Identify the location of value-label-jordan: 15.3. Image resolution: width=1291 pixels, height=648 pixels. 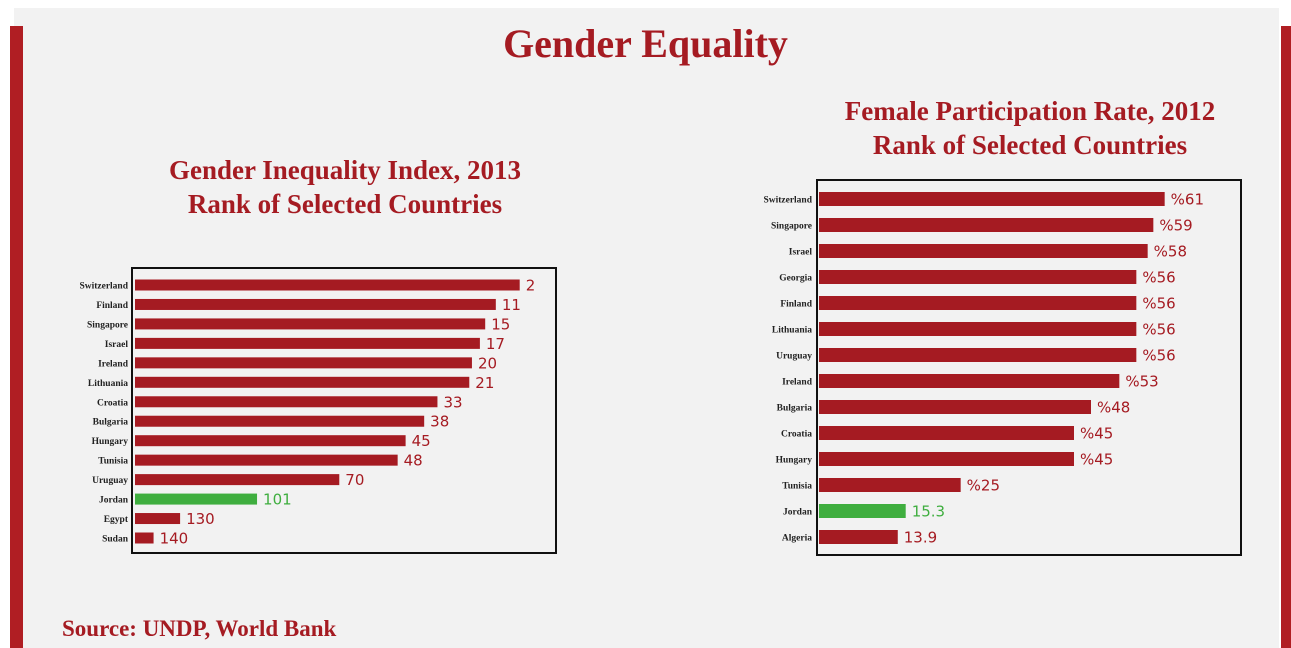
(928, 512).